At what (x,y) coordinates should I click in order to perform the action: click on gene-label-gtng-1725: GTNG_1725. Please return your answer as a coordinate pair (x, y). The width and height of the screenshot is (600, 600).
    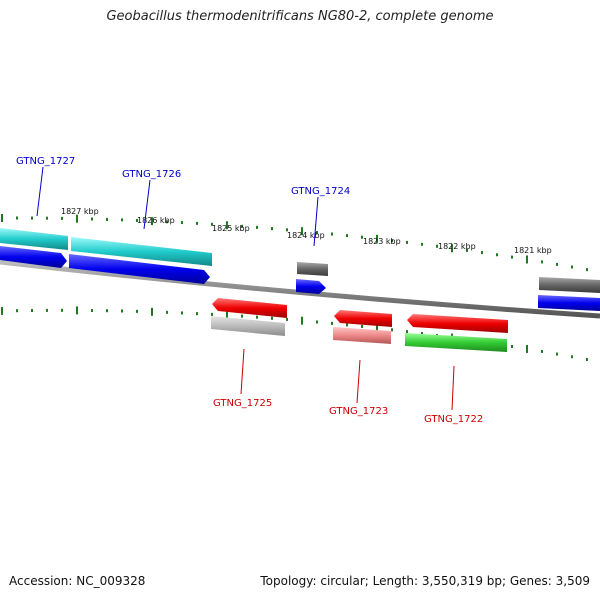
    Looking at the image, I should click on (242, 403).